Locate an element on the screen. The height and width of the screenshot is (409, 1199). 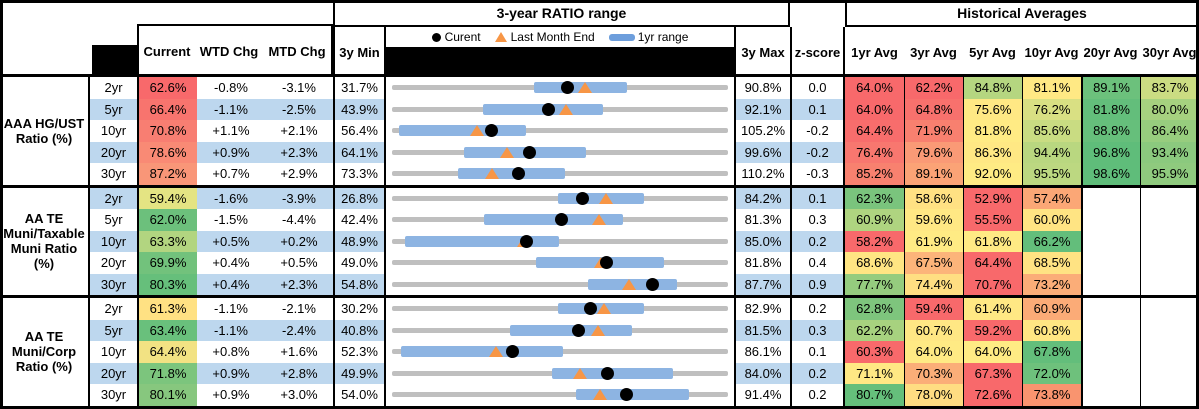
avg-cell: 88.8% is located at coordinates (1110, 131).